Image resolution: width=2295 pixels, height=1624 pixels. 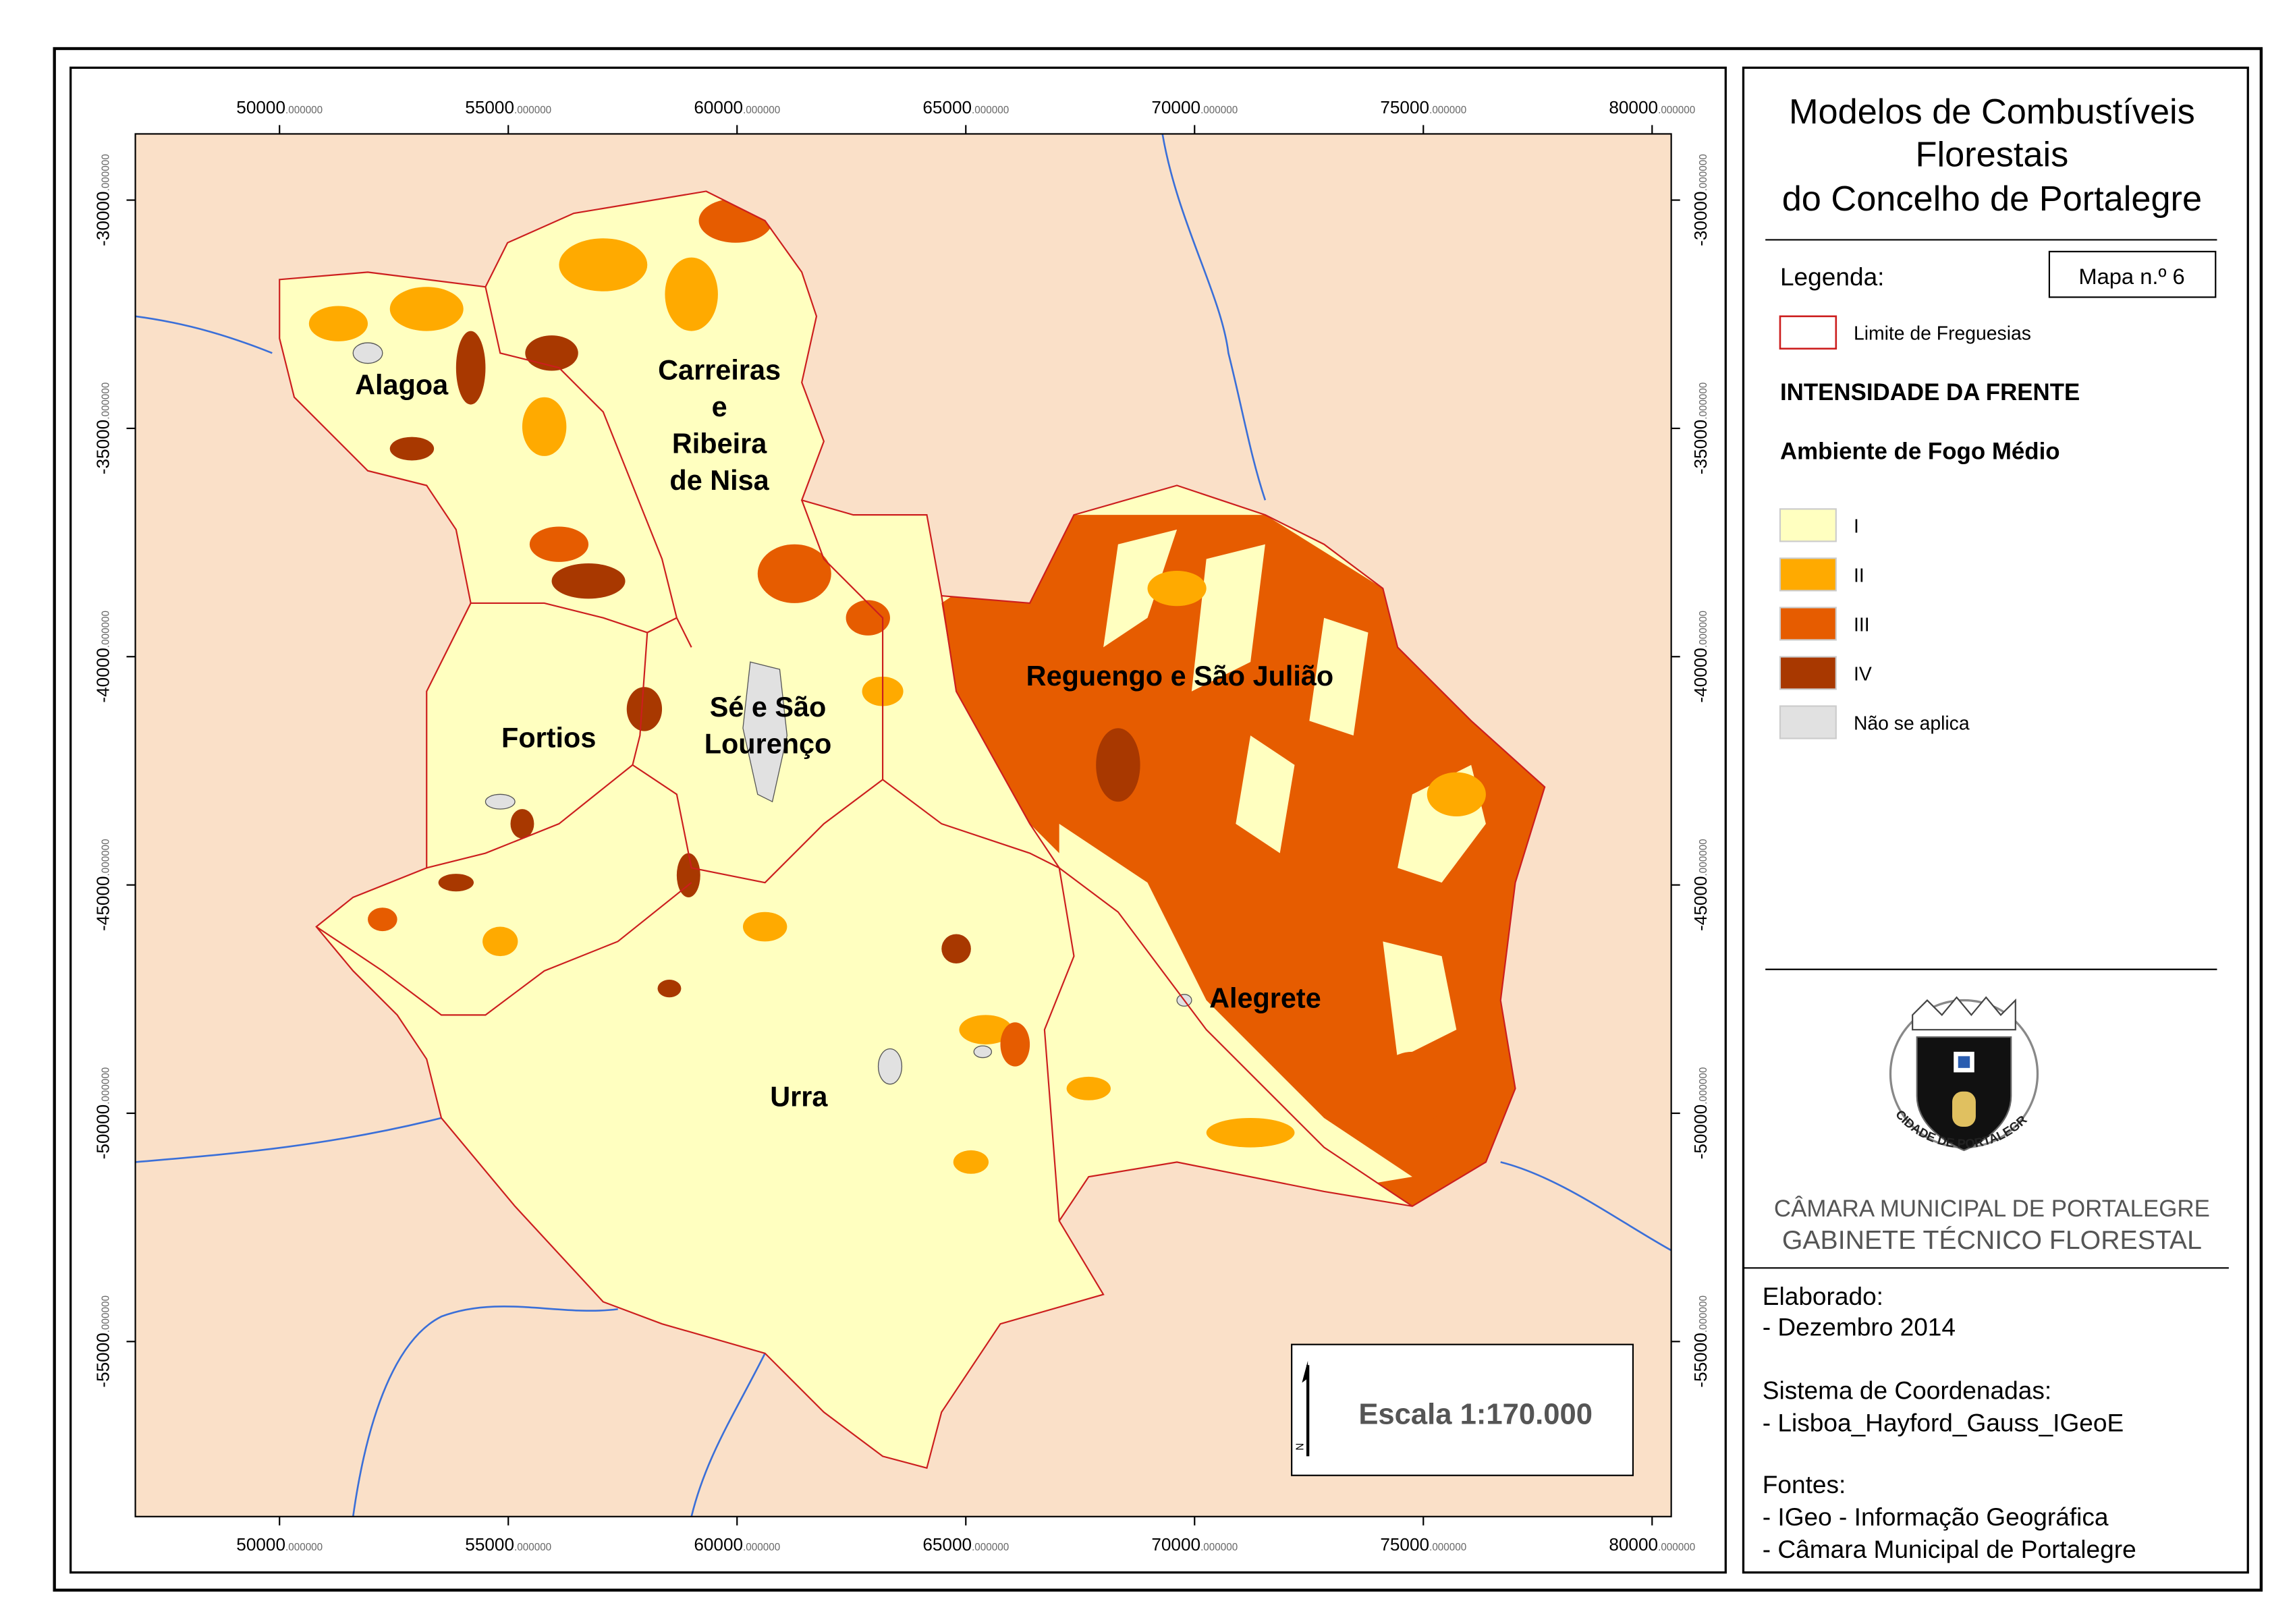 I want to click on legend-label: III, so click(x=1862, y=625).